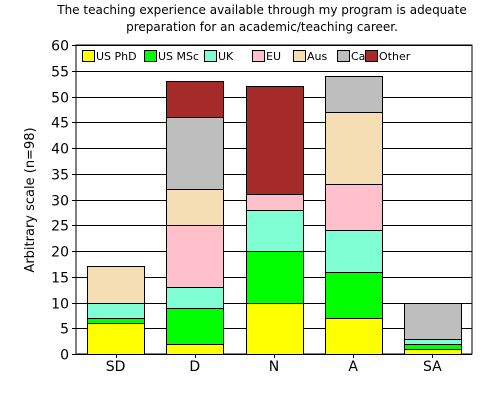  Describe the element at coordinates (354, 336) in the screenshot. I see `bar-segment-a-us-phd` at that location.